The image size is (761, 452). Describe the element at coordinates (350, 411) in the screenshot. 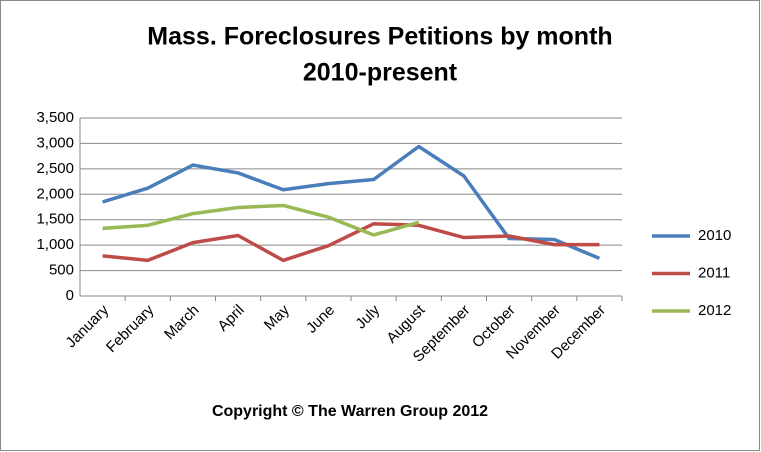

I see `annotation: Copyright © The Warren Group 2012` at that location.